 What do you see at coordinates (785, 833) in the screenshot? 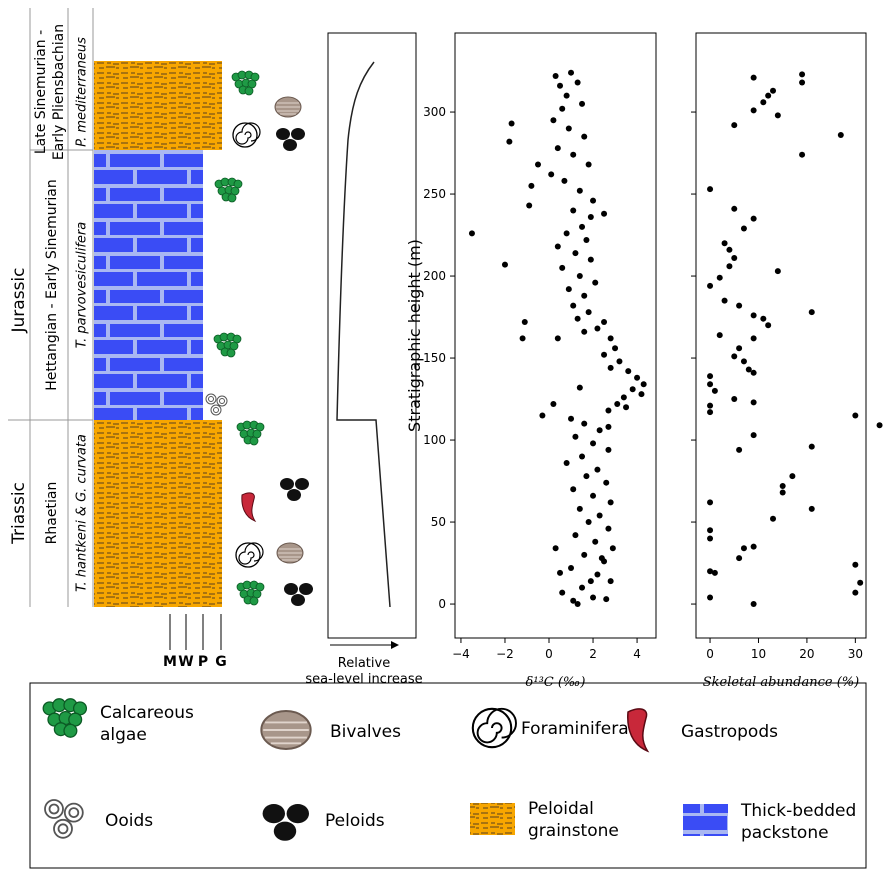
I see `legend-label: packstone` at bounding box center [785, 833].